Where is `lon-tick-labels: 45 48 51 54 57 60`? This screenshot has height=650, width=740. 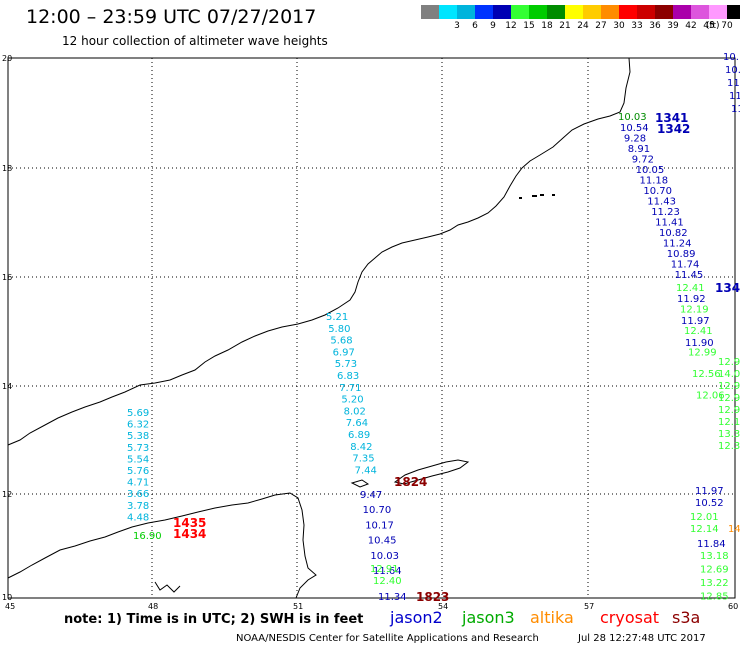 lon-tick-labels: 45 48 51 54 57 60 is located at coordinates (371, 606).